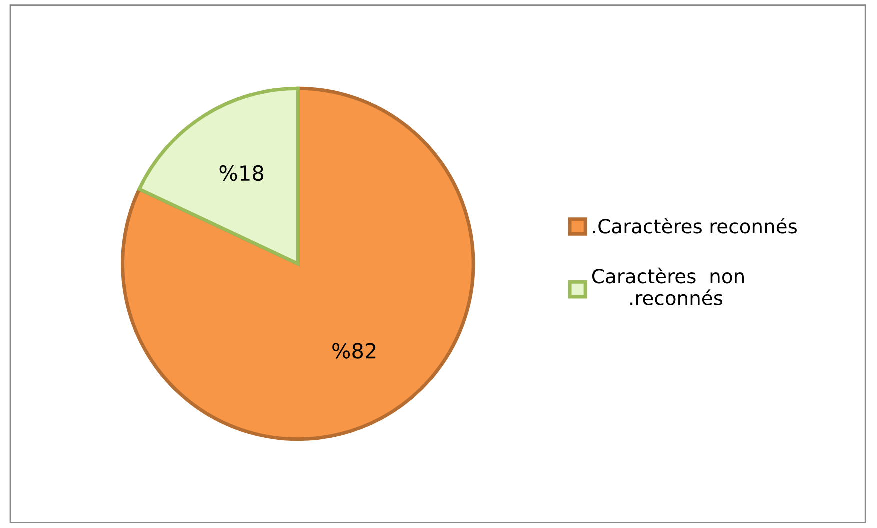 The image size is (877, 528). I want to click on data-label: %18, so click(242, 173).